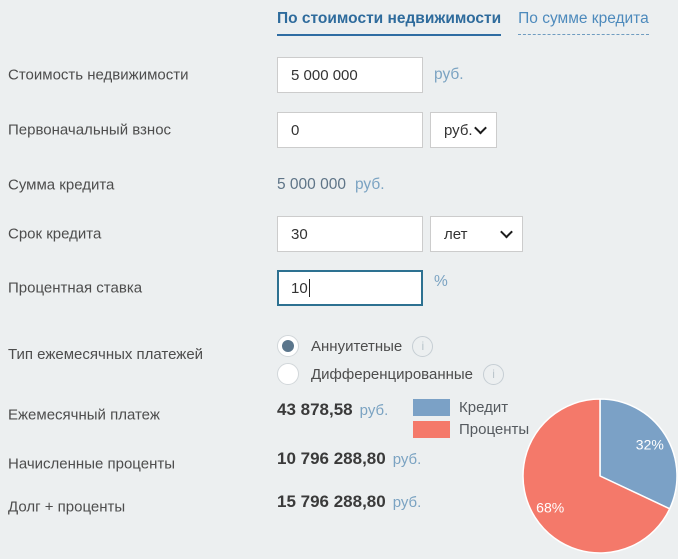 This screenshot has height=559, width=678. I want to click on interest-rate-row: Процентная ставка 10 %, so click(339, 288).